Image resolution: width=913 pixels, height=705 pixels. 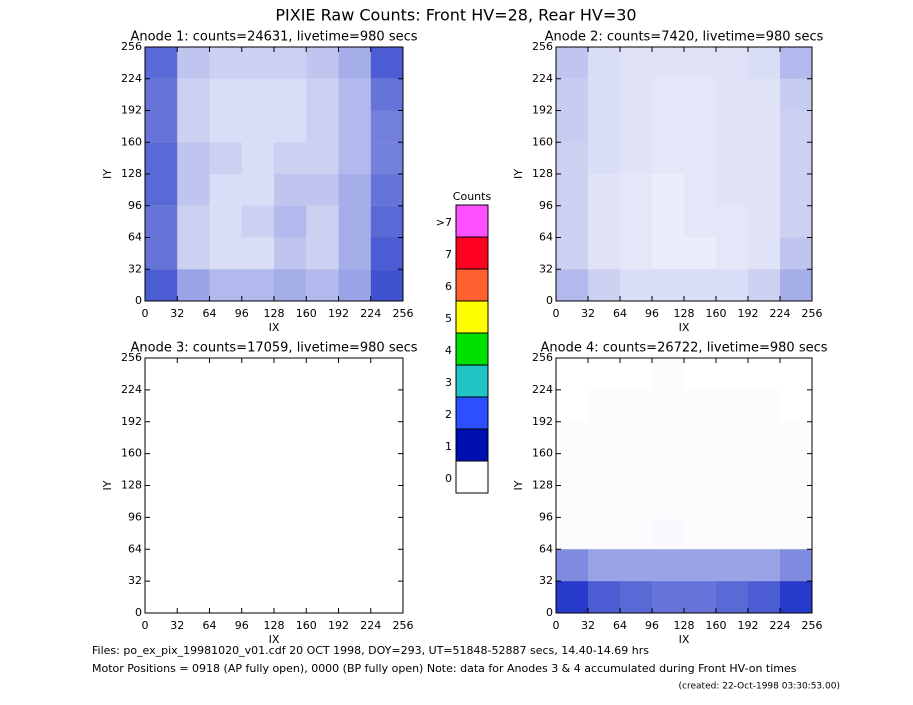 I want to click on x-axis-label: IX, so click(x=684, y=327).